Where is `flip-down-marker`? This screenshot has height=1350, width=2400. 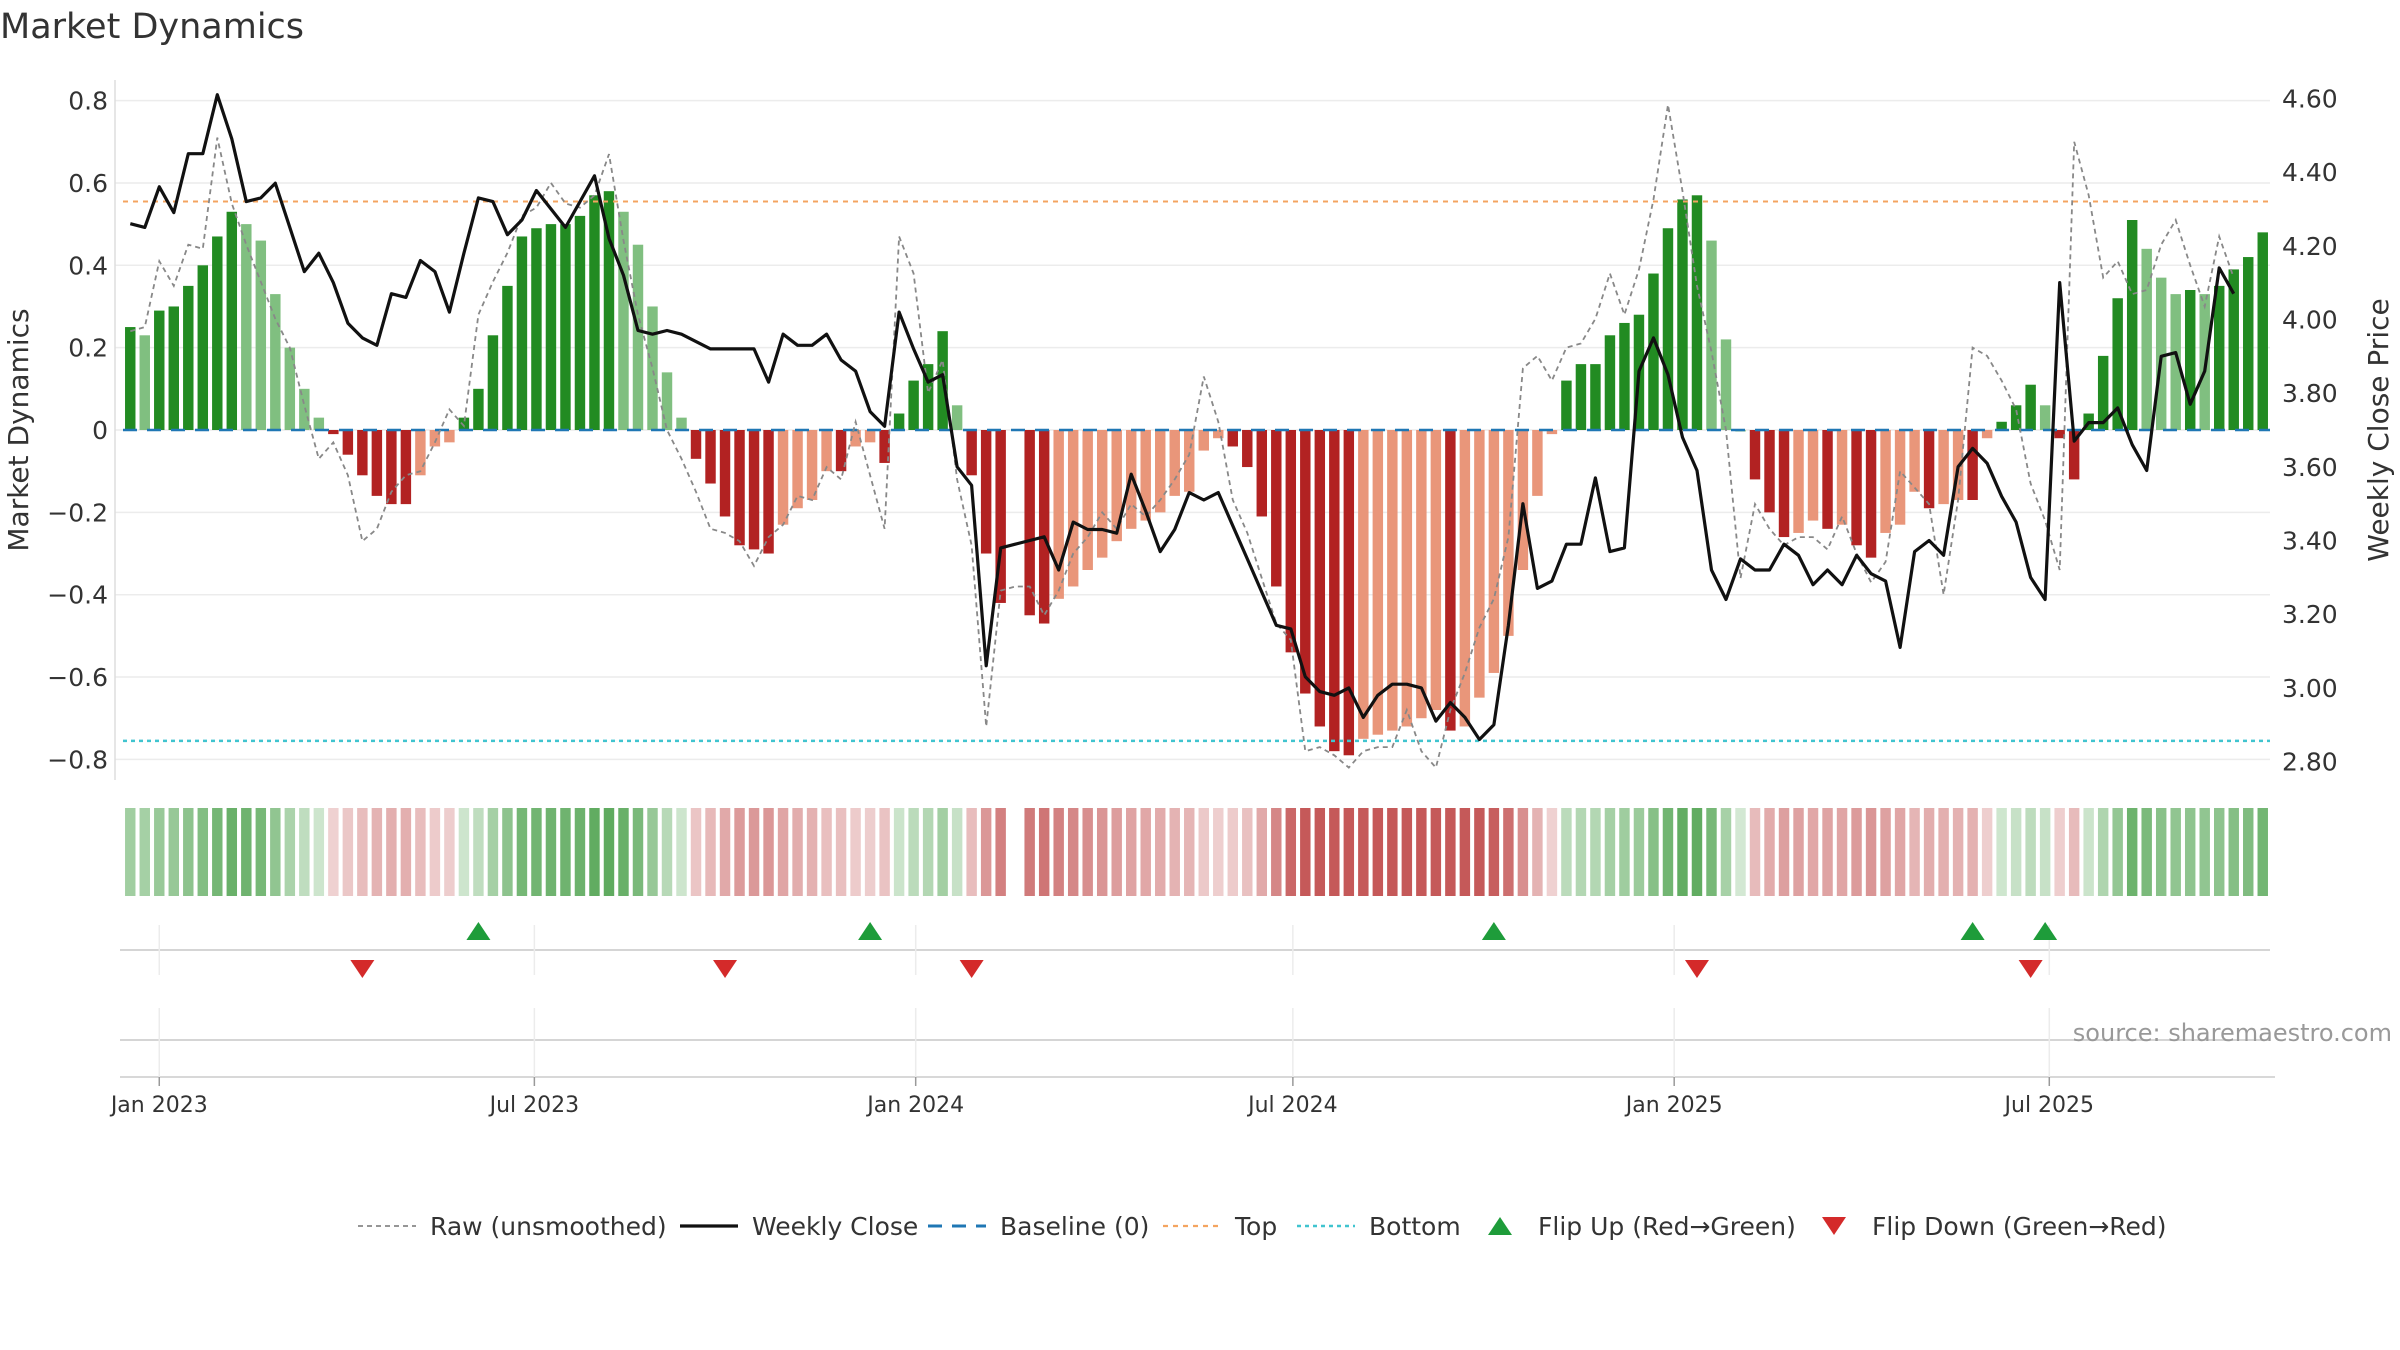 flip-down-marker is located at coordinates (971, 969).